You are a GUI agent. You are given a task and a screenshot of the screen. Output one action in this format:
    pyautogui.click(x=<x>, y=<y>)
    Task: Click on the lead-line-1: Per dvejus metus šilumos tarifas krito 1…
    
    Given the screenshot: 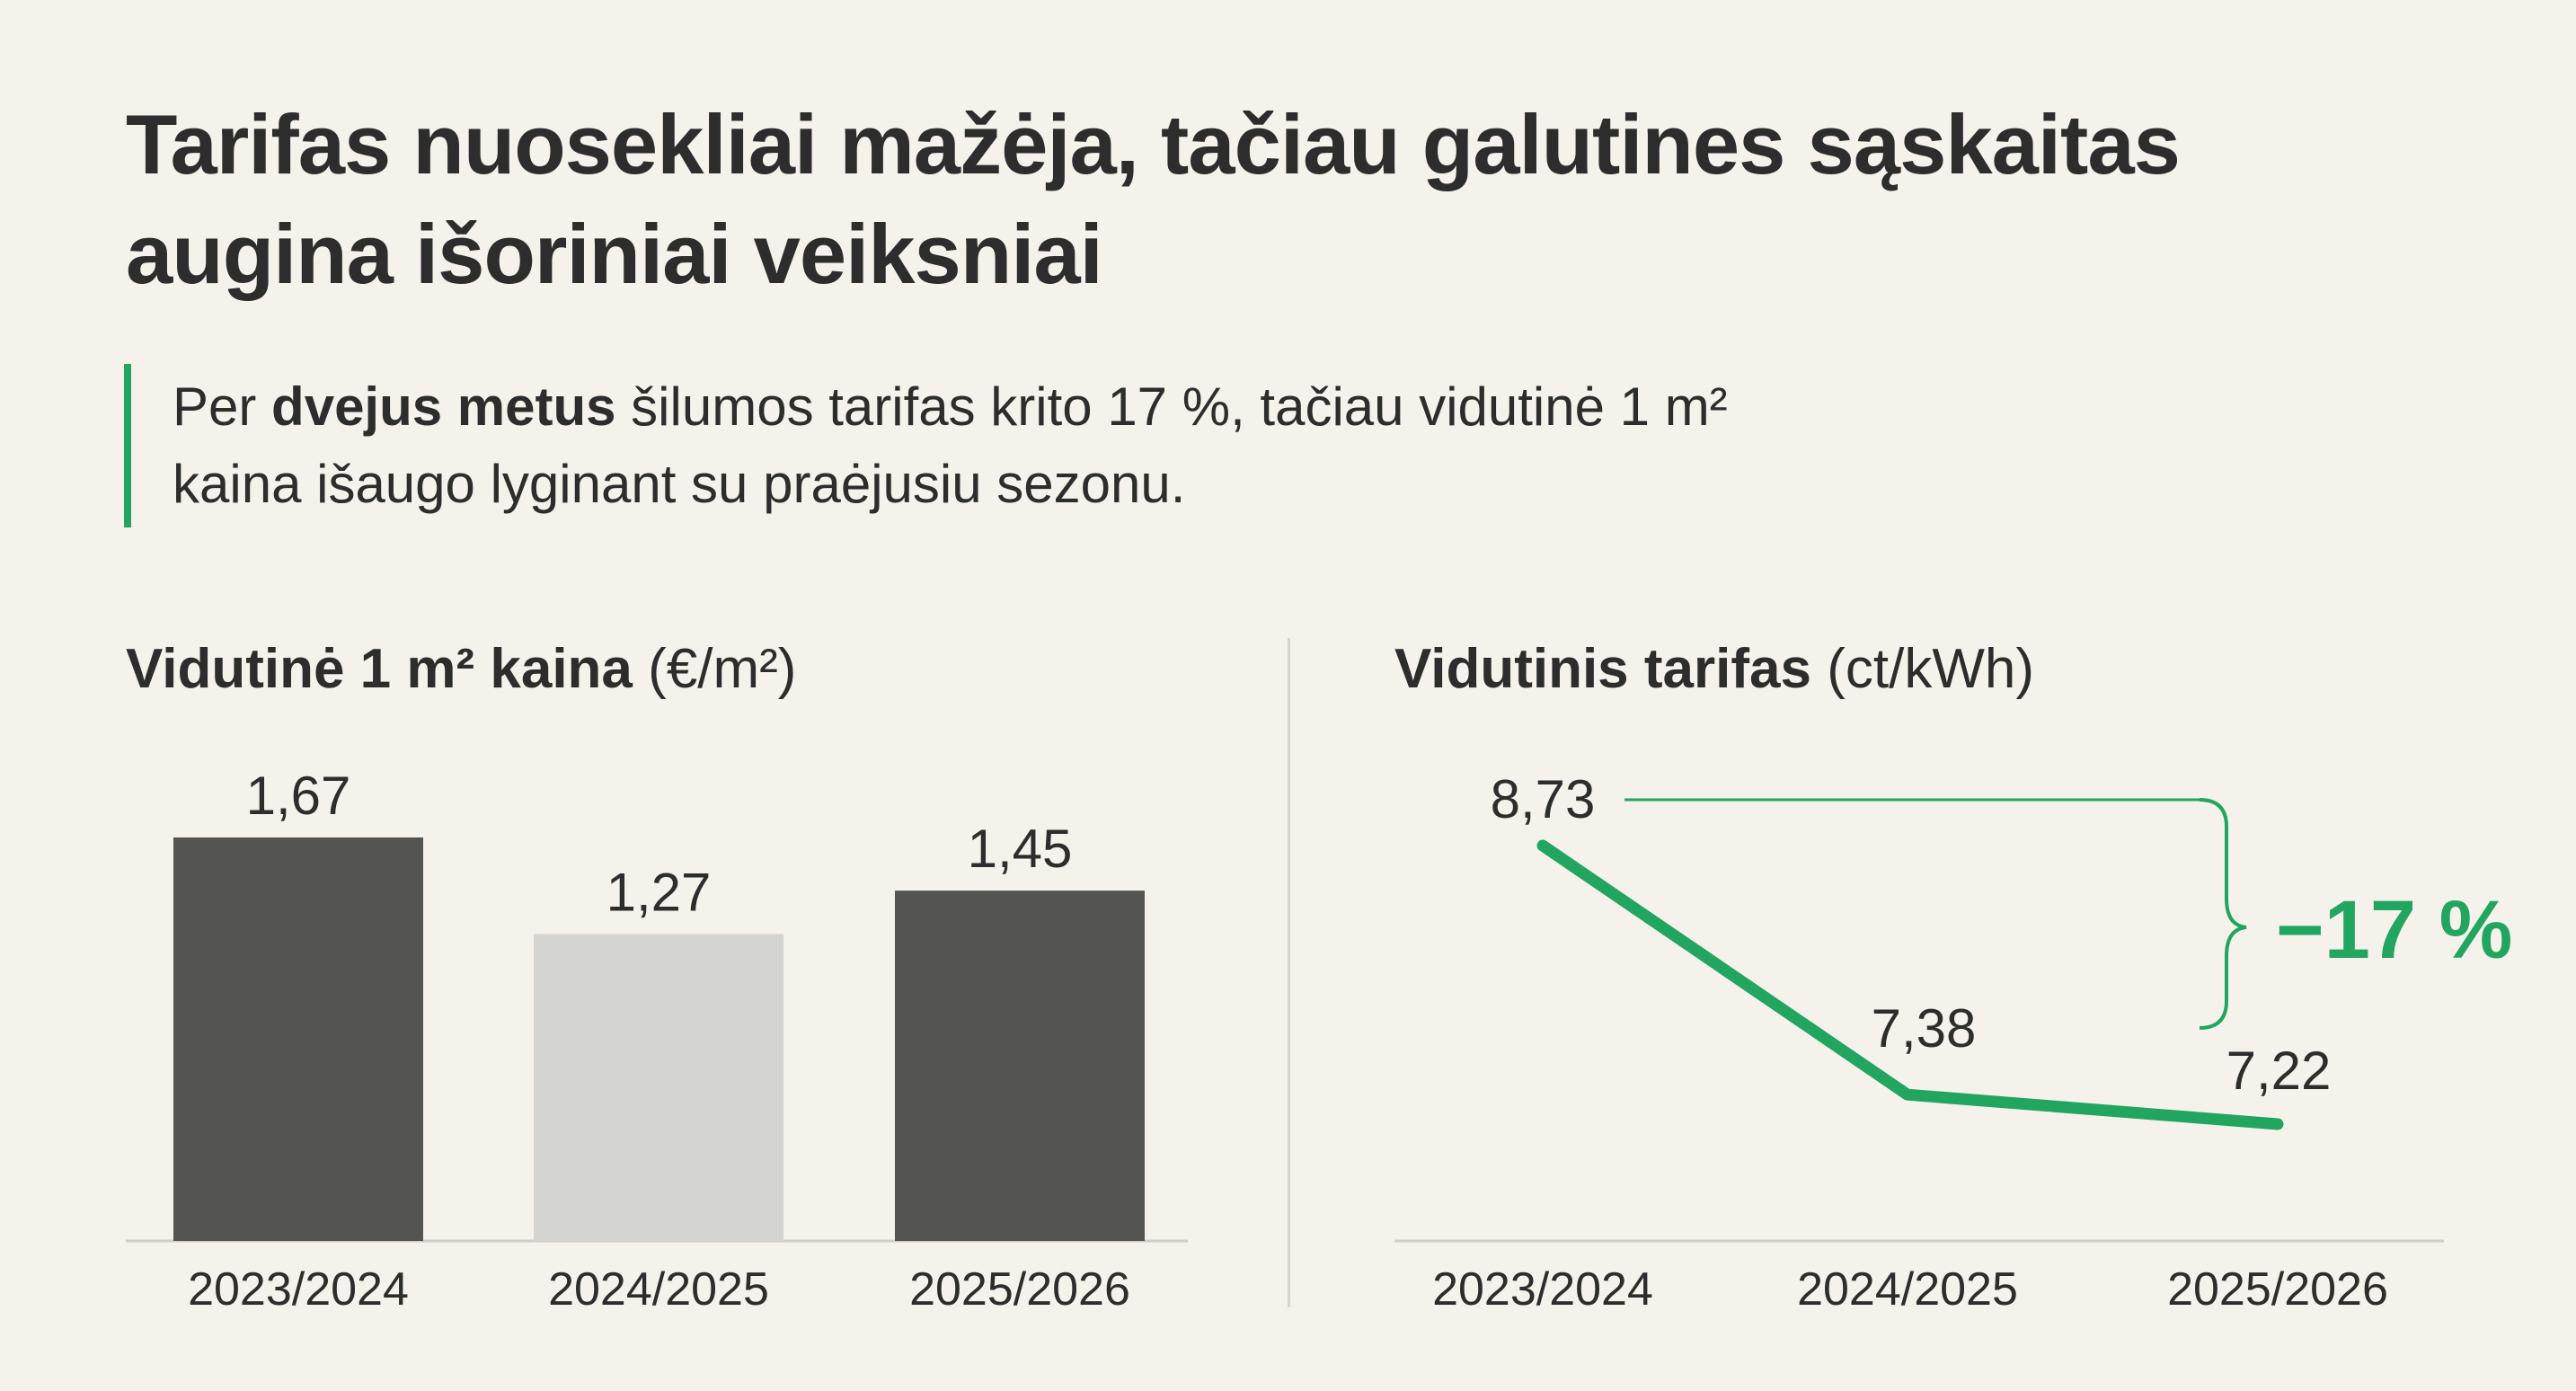 What is the action you would take?
    pyautogui.click(x=1206, y=407)
    